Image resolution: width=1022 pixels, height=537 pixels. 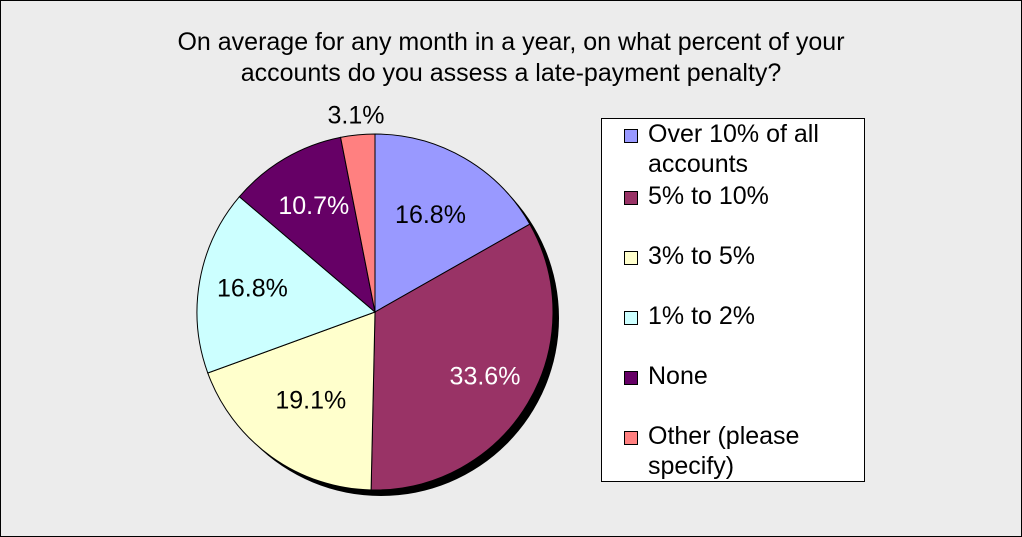 What do you see at coordinates (252, 289) in the screenshot?
I see `slice-label-4: 16.8%` at bounding box center [252, 289].